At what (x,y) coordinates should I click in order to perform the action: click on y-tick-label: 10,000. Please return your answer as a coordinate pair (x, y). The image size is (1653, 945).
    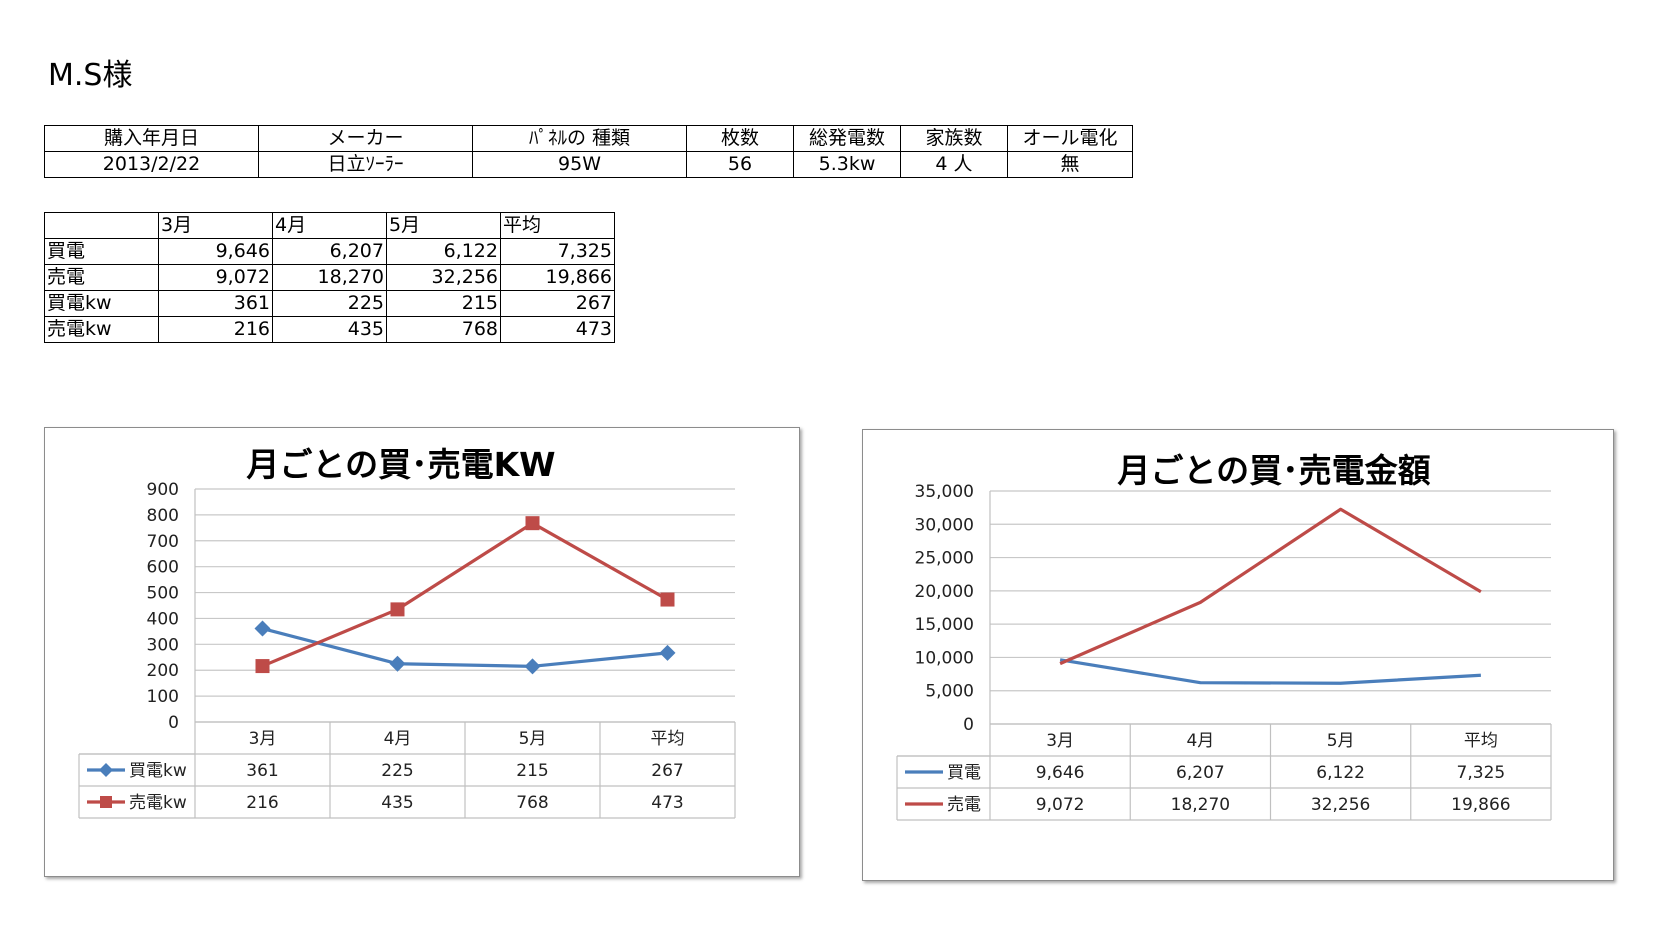
    Looking at the image, I should click on (944, 658).